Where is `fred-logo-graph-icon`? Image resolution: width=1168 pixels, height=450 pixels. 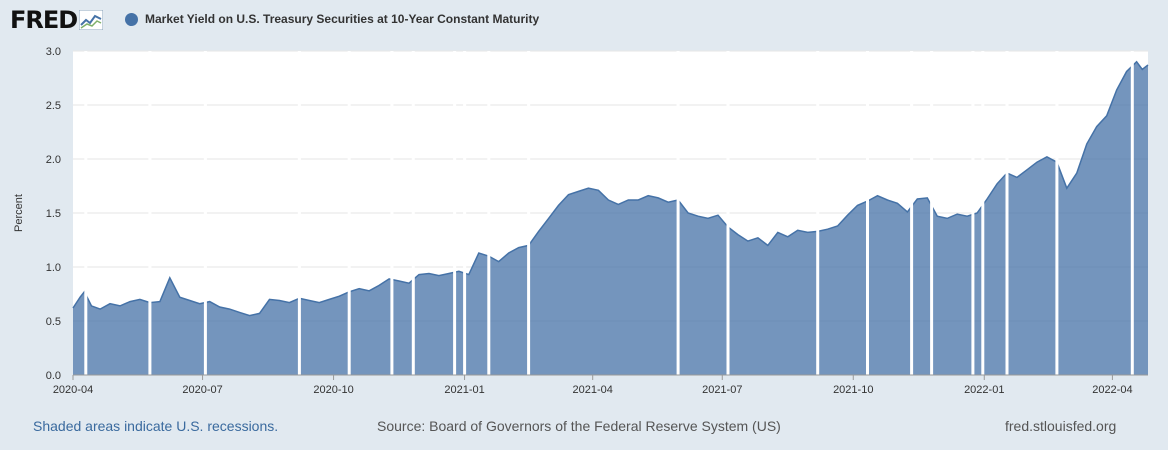 fred-logo-graph-icon is located at coordinates (91, 20).